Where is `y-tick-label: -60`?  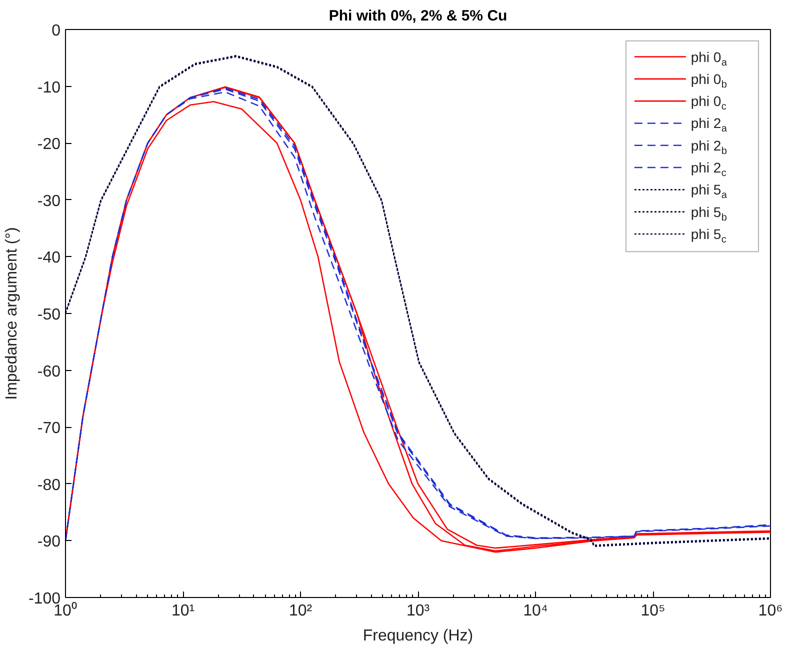 y-tick-label: -60 is located at coordinates (49, 371).